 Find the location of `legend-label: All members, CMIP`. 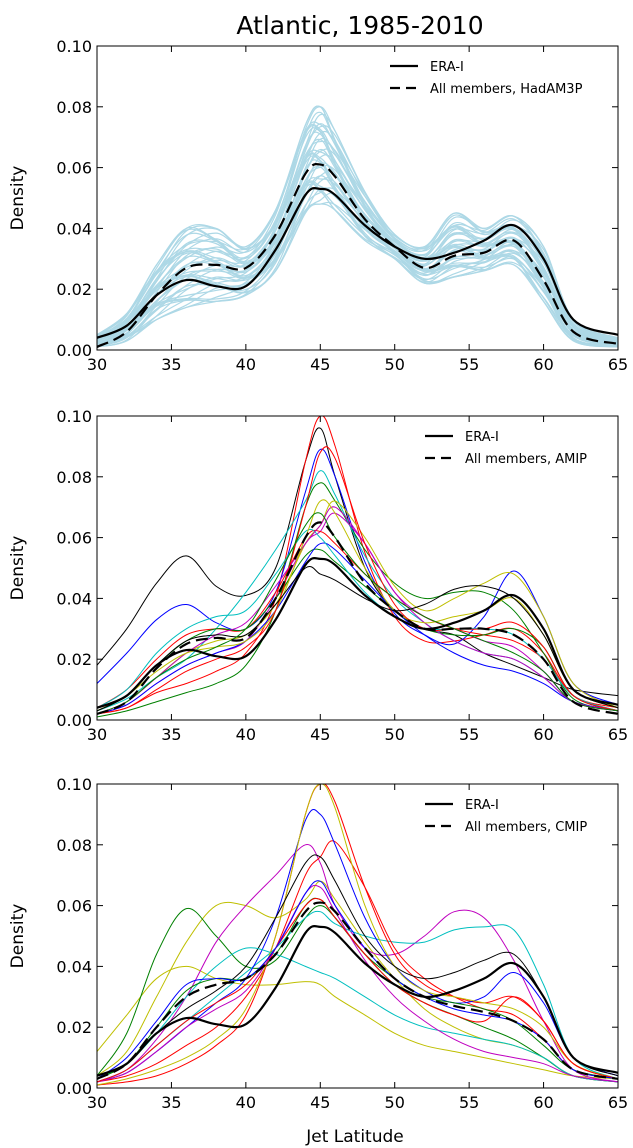

legend-label: All members, CMIP is located at coordinates (526, 827).